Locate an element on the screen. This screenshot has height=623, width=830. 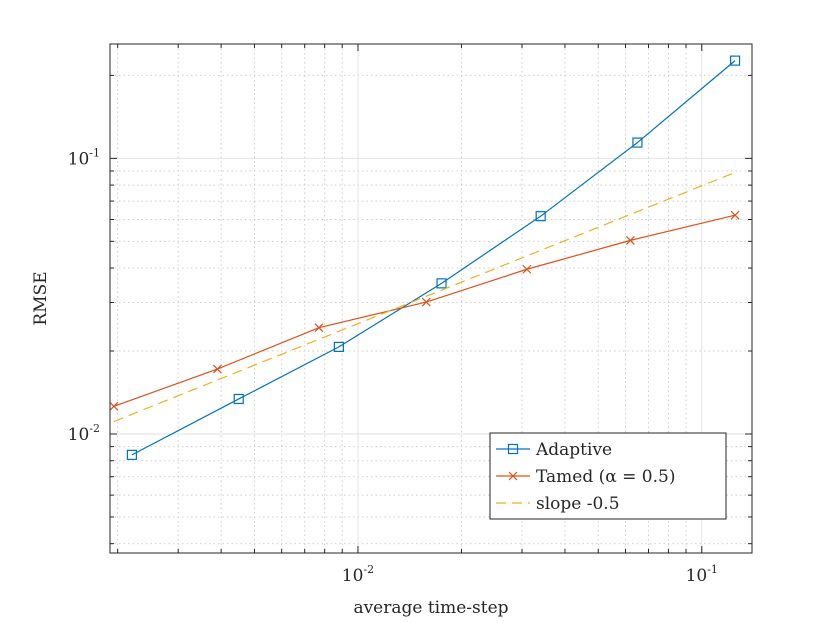
legend-label-adaptive: Adaptive is located at coordinates (573, 450).